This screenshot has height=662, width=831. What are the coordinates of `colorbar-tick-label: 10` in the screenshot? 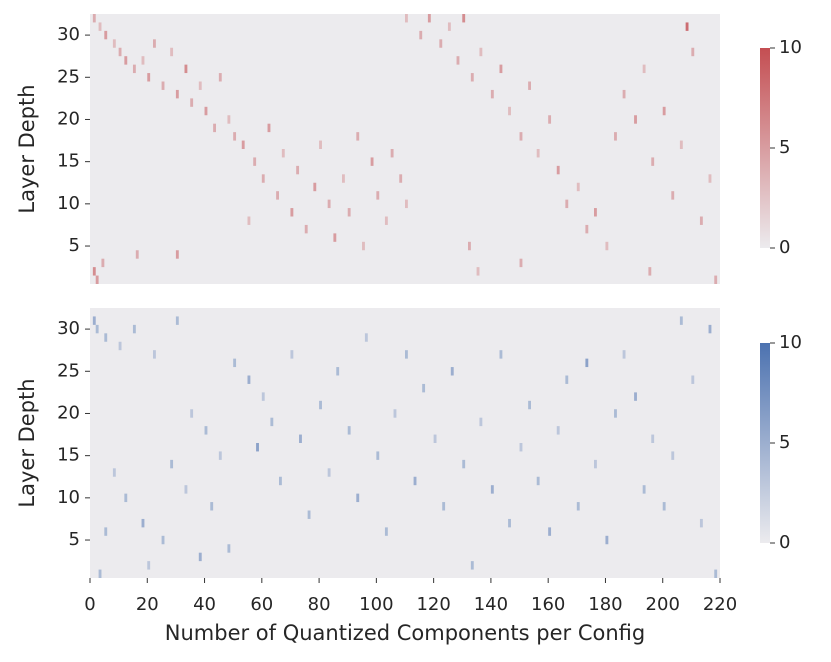 It's located at (790, 342).